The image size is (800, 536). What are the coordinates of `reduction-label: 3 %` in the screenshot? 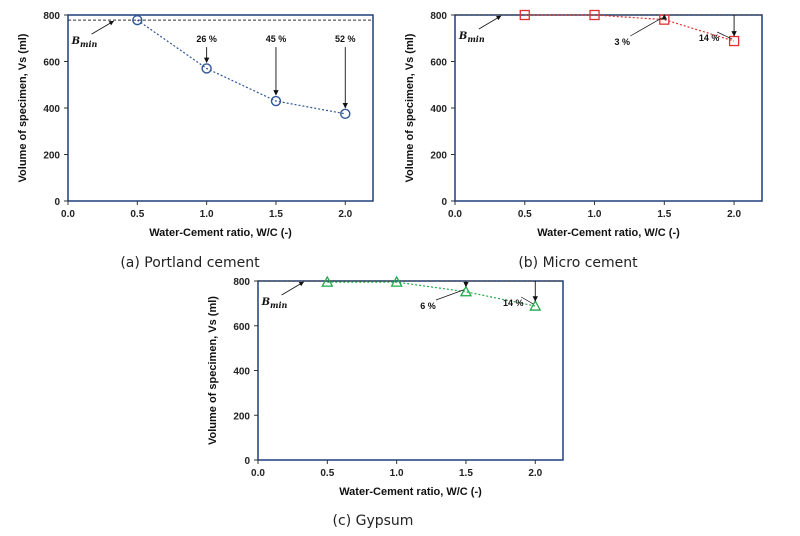 It's located at (623, 42).